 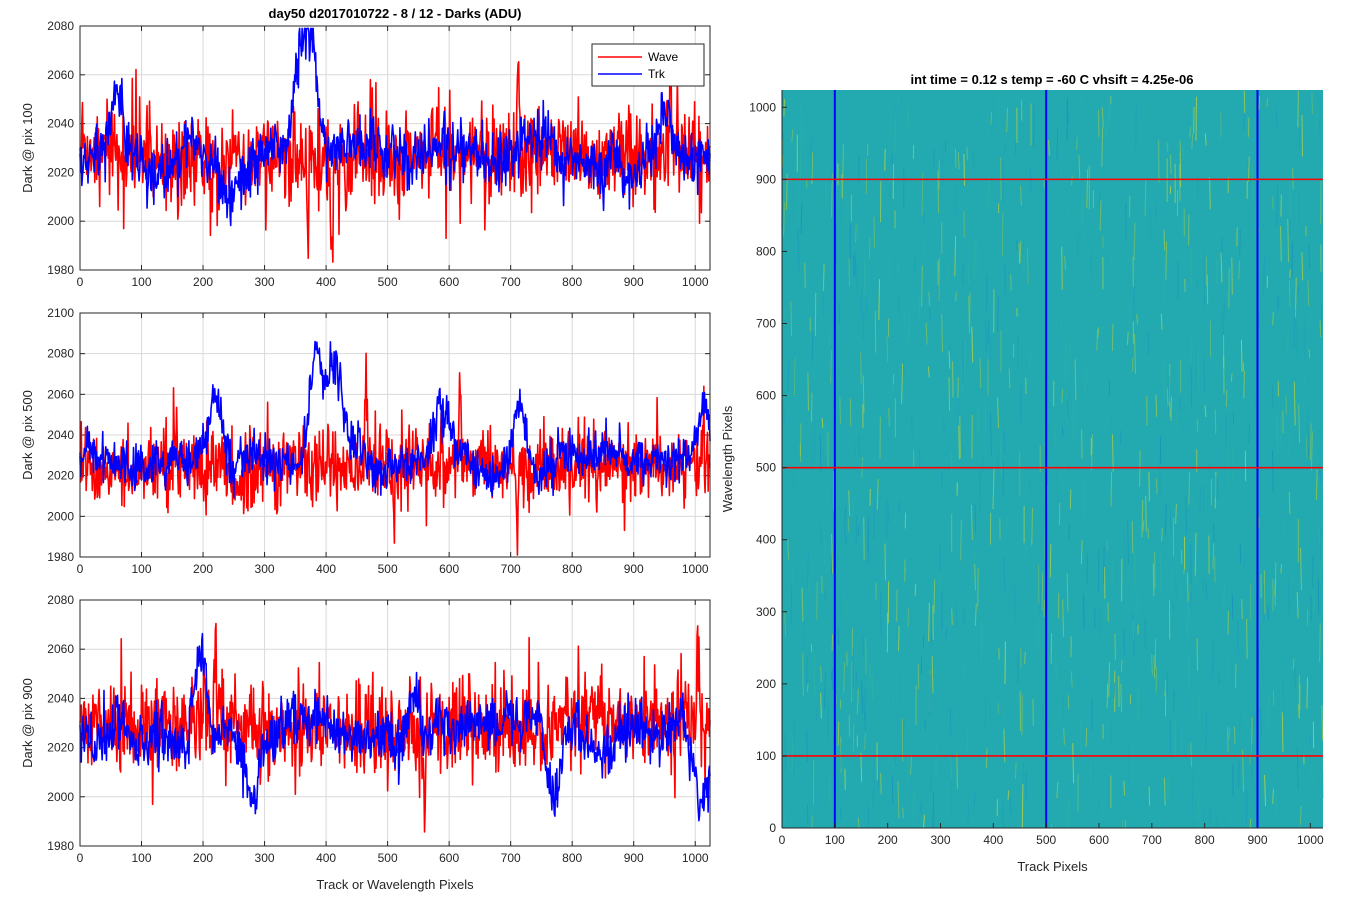 I want to click on y-tick-label: 2040, so click(x=60, y=435).